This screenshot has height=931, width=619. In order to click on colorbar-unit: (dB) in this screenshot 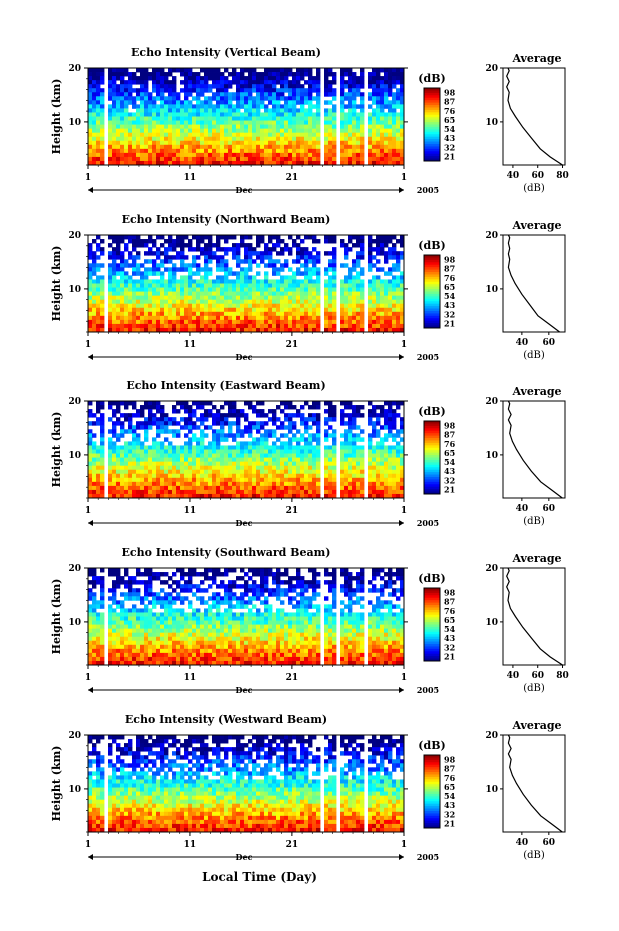, I will do `click(431, 245)`.